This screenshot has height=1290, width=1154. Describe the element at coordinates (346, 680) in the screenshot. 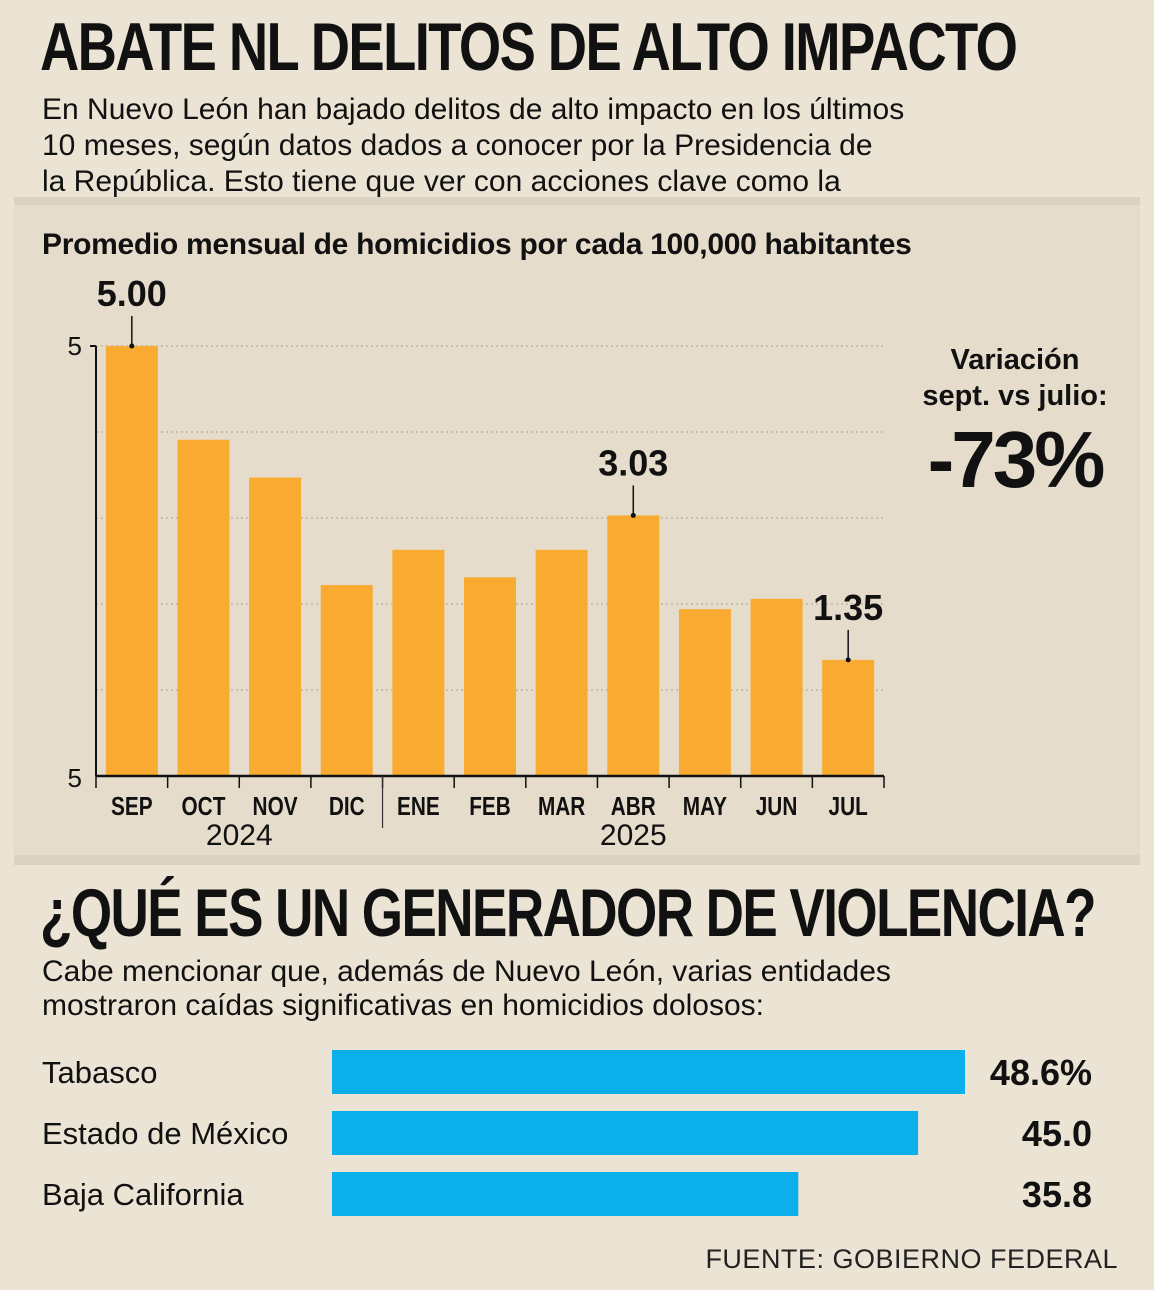

I see `bar-dic` at that location.